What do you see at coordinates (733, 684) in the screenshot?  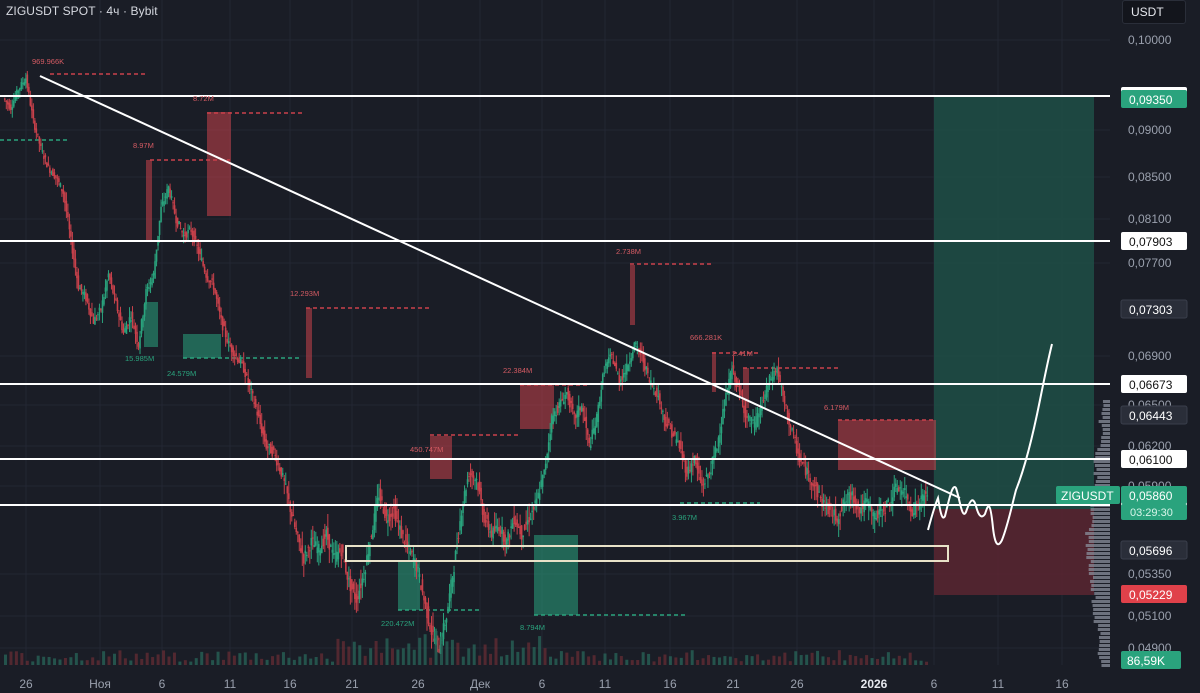 I see `time-tick-label: 21` at bounding box center [733, 684].